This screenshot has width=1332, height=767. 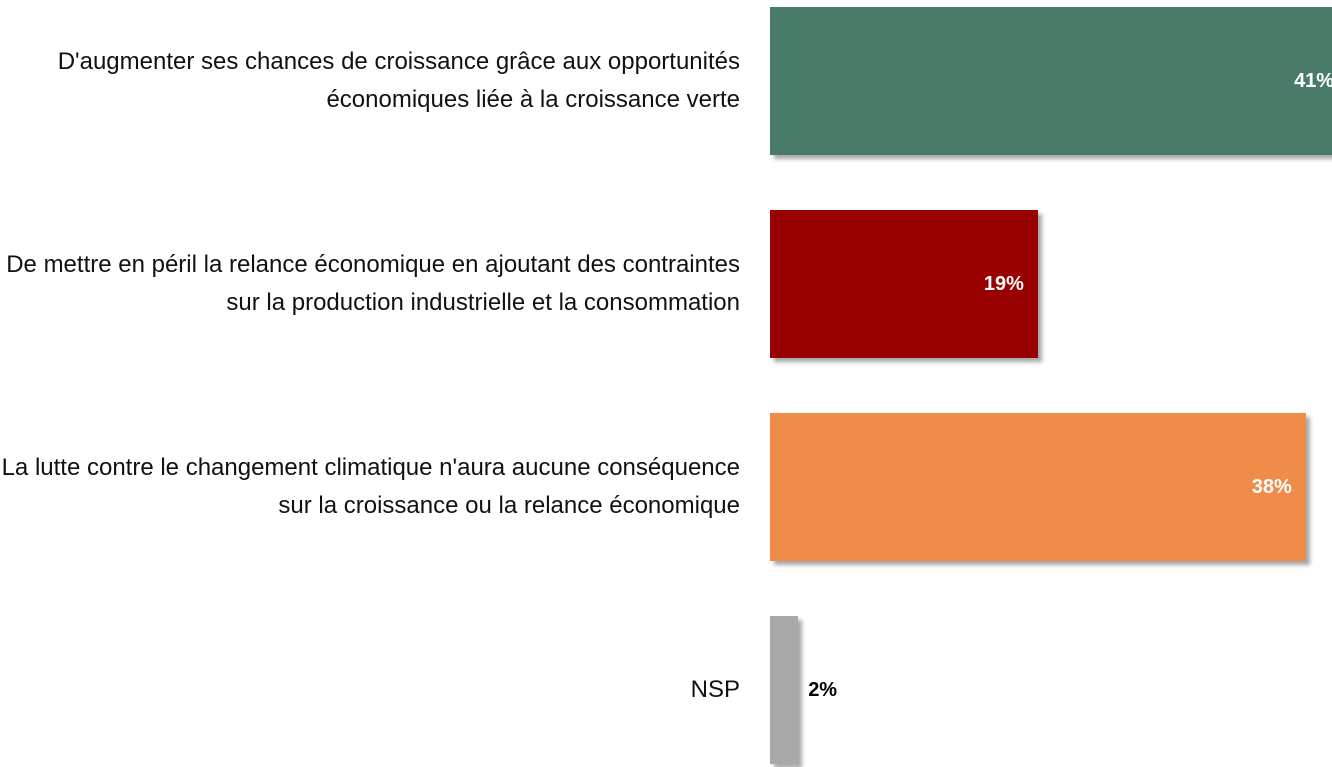 What do you see at coordinates (1003, 283) in the screenshot?
I see `value-label: 19%` at bounding box center [1003, 283].